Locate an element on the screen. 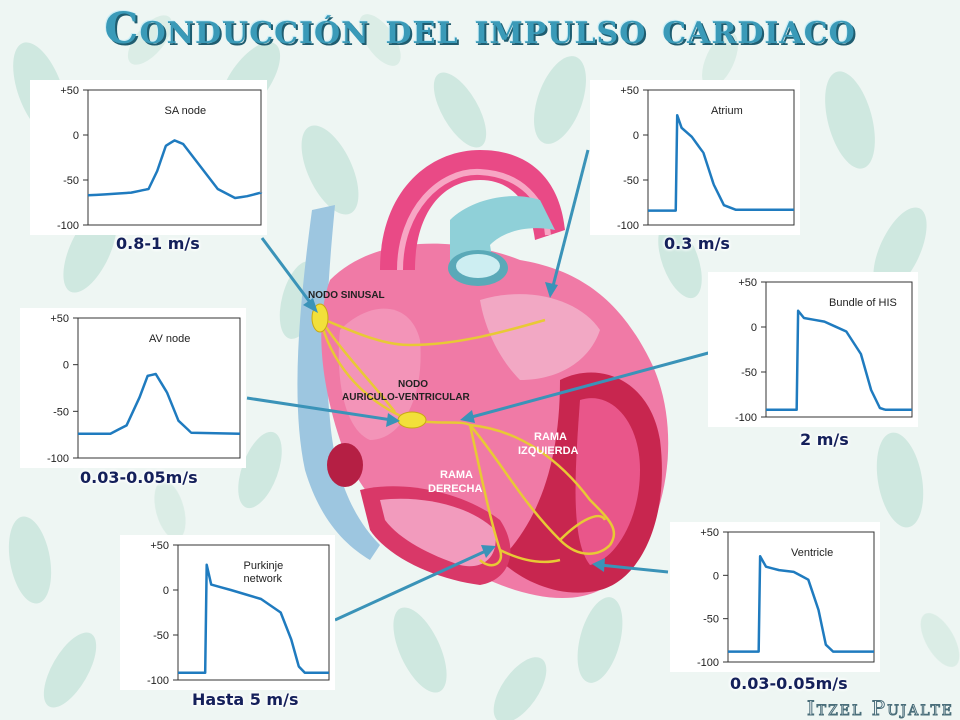  label-nodo-sinusal: NODO SINUSAL is located at coordinates (346, 295).